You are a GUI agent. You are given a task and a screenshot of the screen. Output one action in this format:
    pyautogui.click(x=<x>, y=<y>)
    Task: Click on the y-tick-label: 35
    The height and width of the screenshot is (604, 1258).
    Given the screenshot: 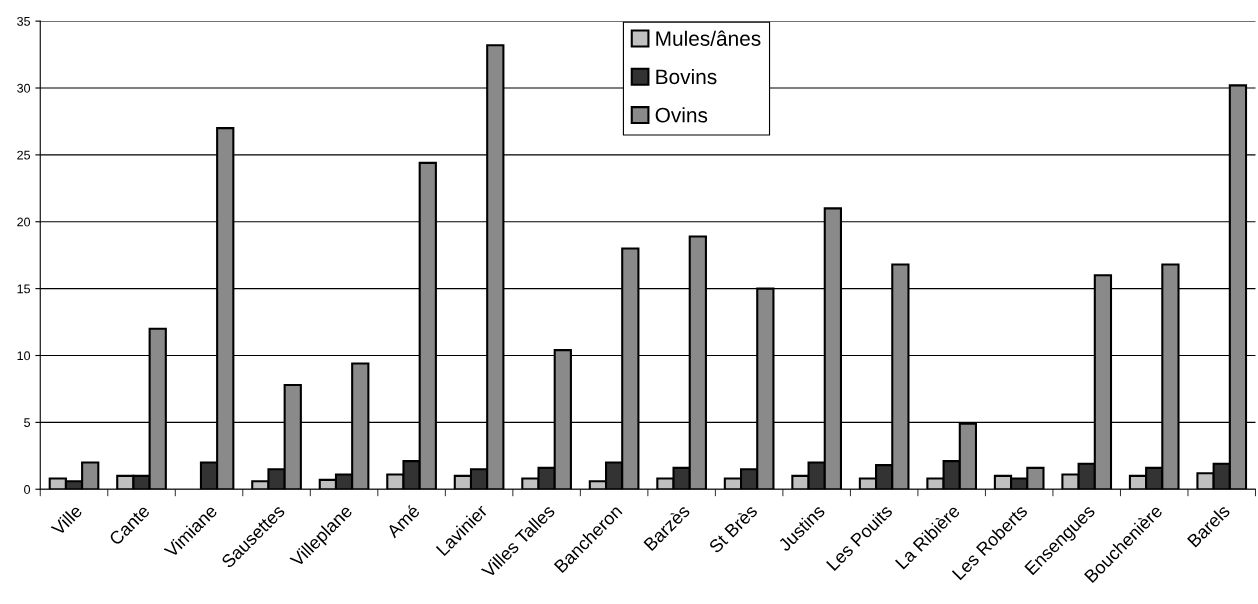 What is the action you would take?
    pyautogui.click(x=24, y=21)
    